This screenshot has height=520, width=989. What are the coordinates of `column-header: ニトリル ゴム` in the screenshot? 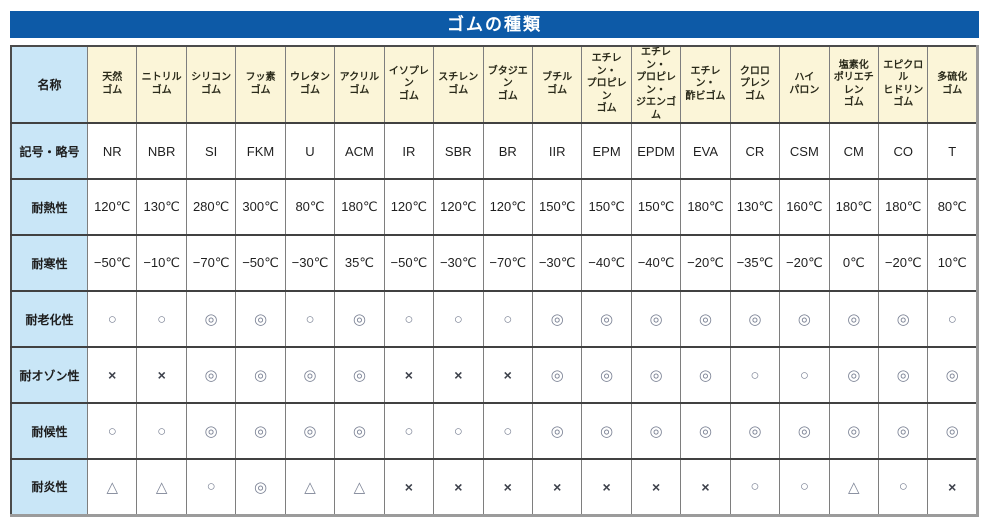 It's located at (161, 84).